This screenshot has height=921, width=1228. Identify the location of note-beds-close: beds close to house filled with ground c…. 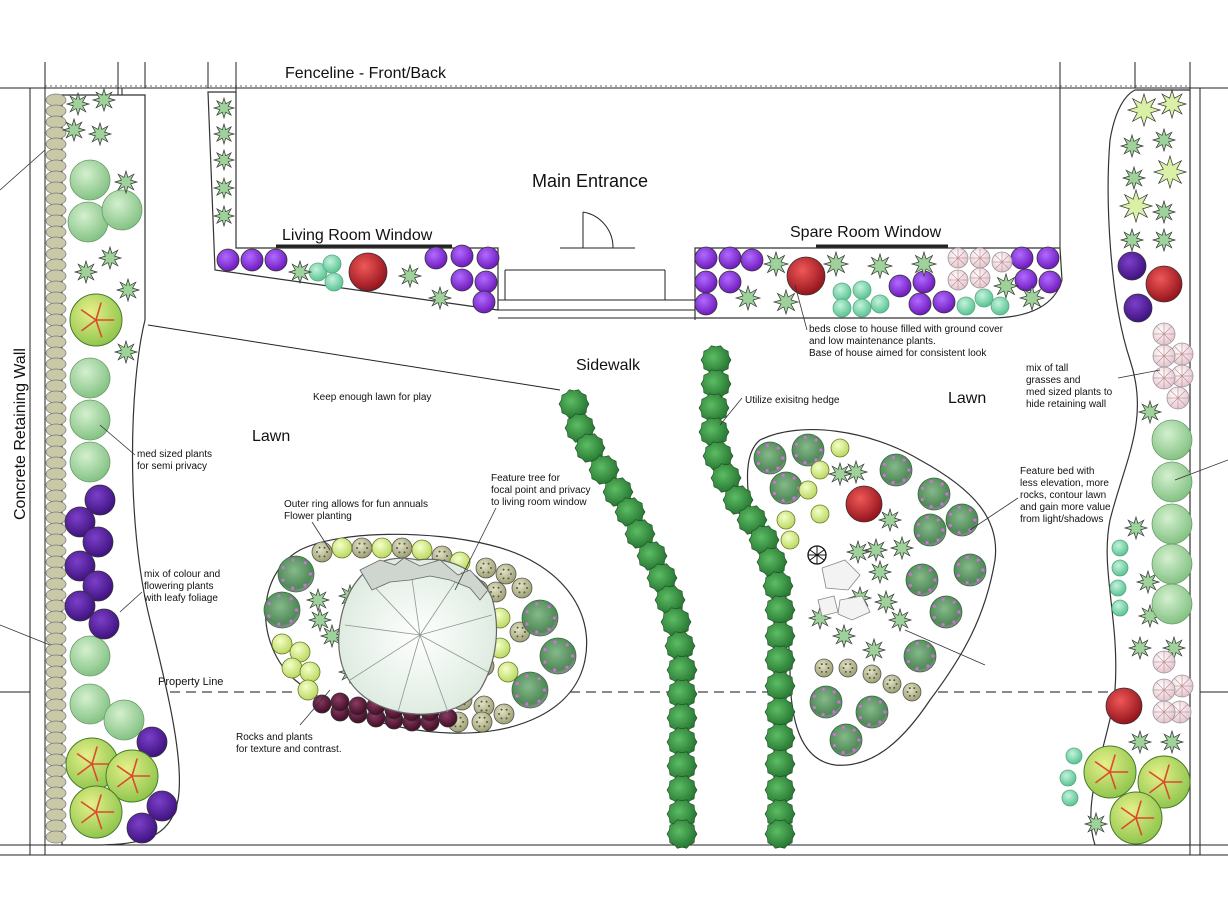
(907, 341).